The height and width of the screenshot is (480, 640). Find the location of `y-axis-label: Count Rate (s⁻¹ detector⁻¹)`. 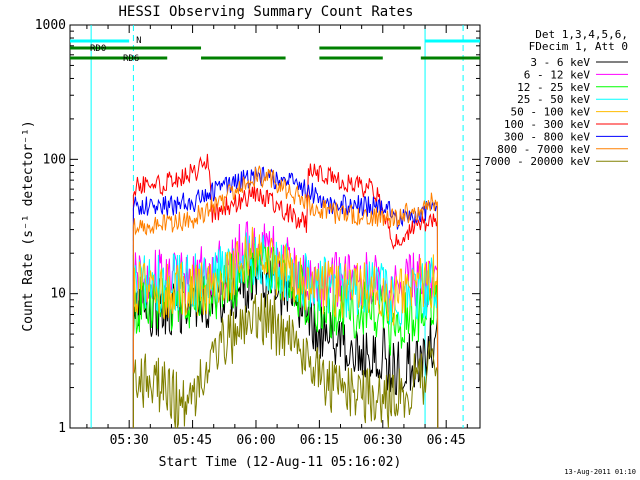

y-axis-label: Count Rate (s⁻¹ detector⁻¹) is located at coordinates (28, 225).